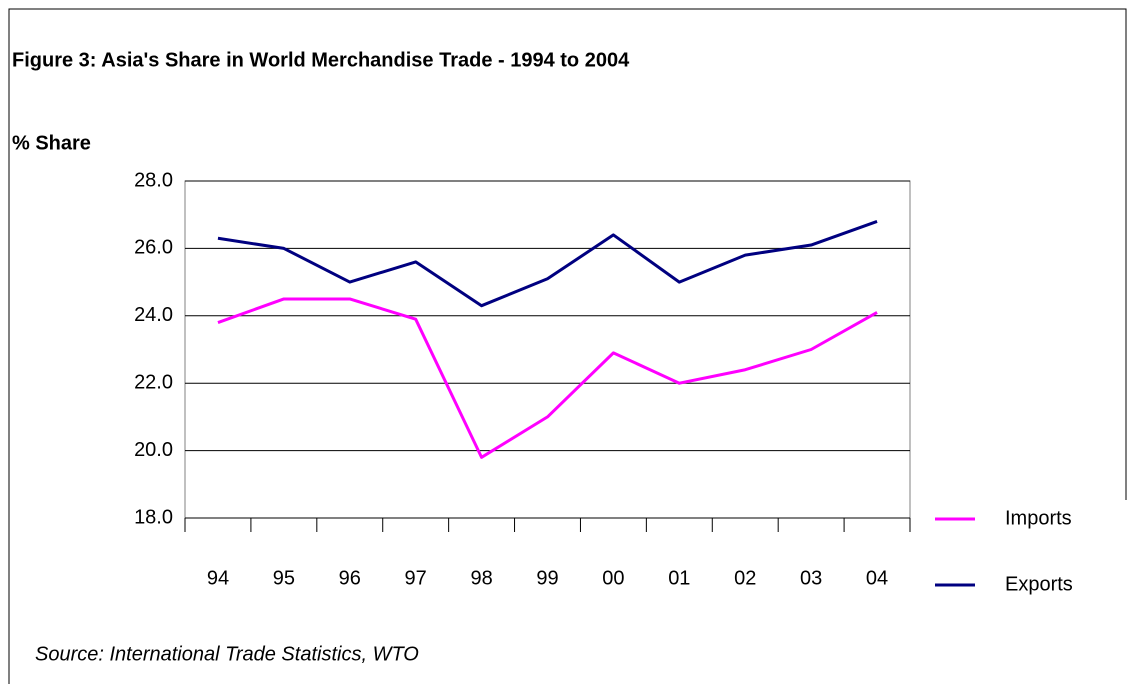 The image size is (1135, 684). What do you see at coordinates (811, 578) in the screenshot?
I see `x-tick-label: 03` at bounding box center [811, 578].